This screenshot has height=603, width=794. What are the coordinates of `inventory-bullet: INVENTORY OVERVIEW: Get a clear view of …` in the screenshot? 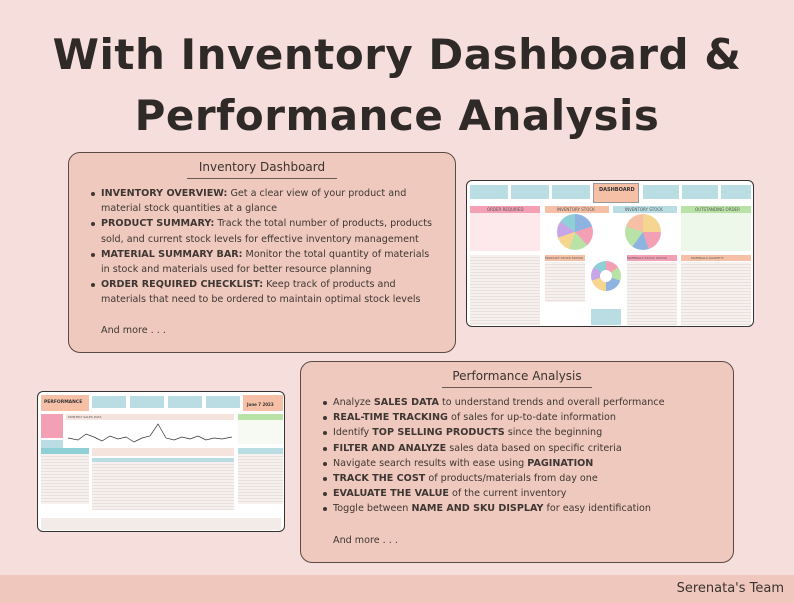 It's located at (264, 201).